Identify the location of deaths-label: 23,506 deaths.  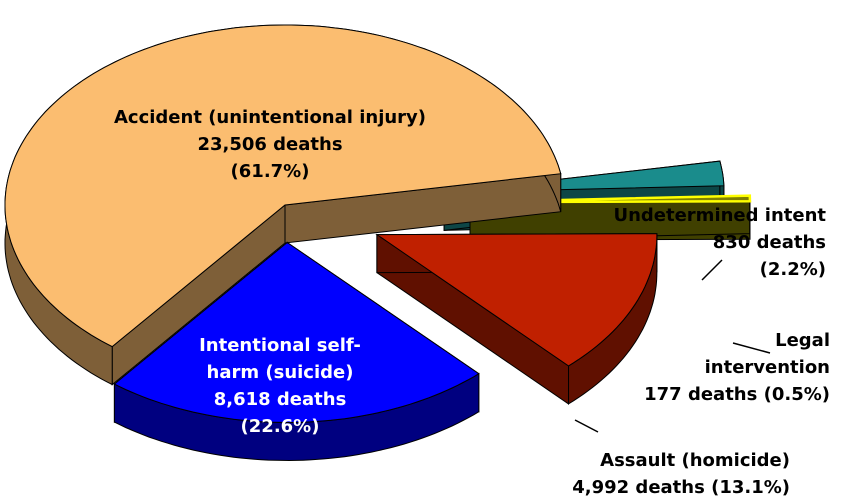
(270, 144).